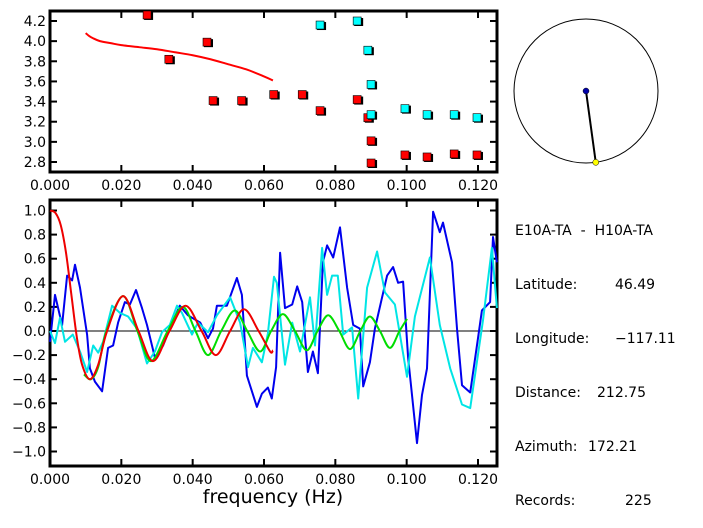 The width and height of the screenshot is (703, 528). I want to click on station-map, so click(586, 92).